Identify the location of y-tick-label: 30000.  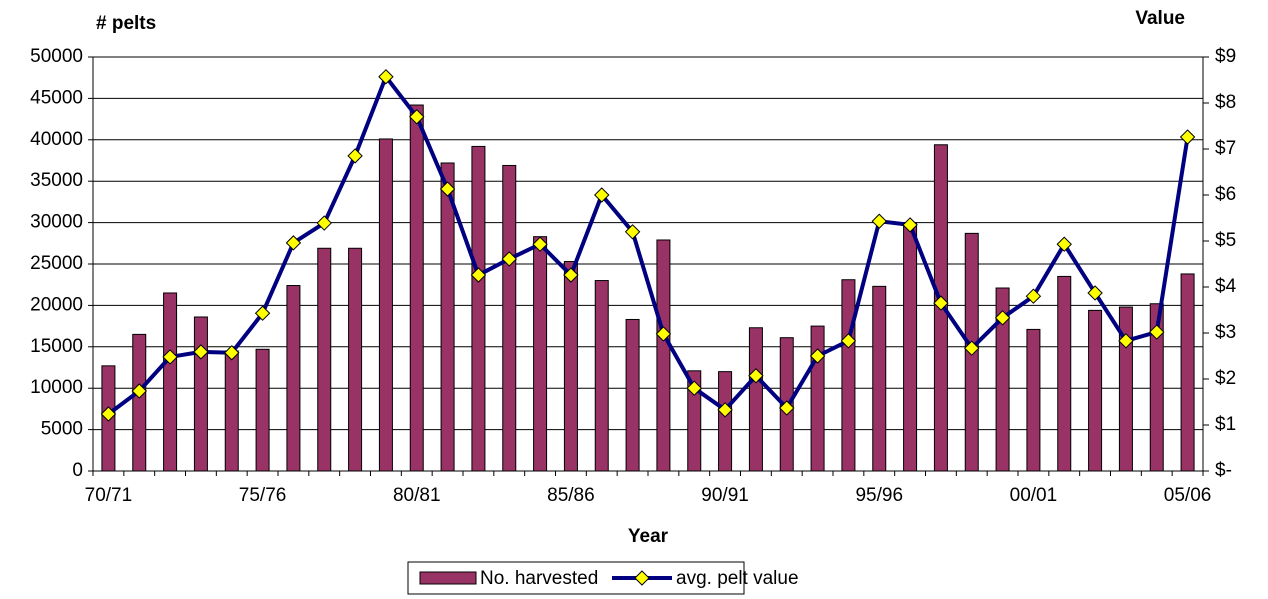
(56, 222).